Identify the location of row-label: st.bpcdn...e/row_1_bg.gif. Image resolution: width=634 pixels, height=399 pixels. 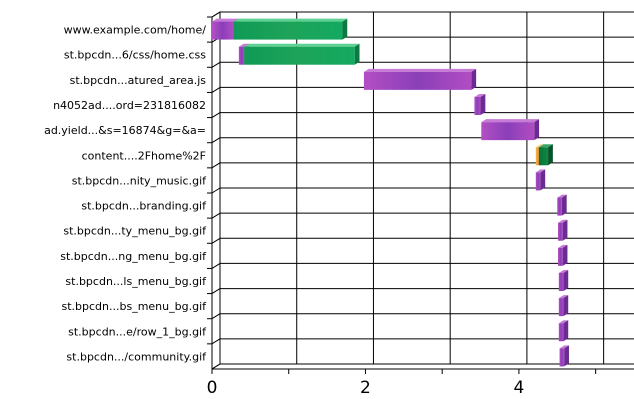
(137, 331).